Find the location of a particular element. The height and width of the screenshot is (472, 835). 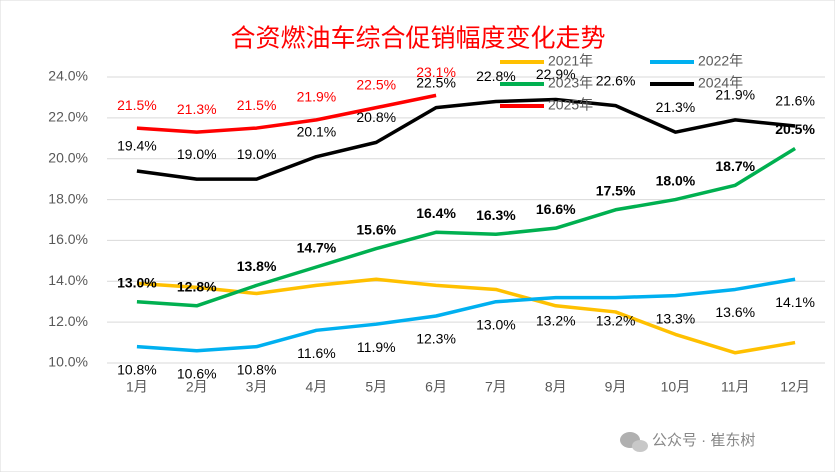

x-tick-label: 5月 is located at coordinates (376, 387).